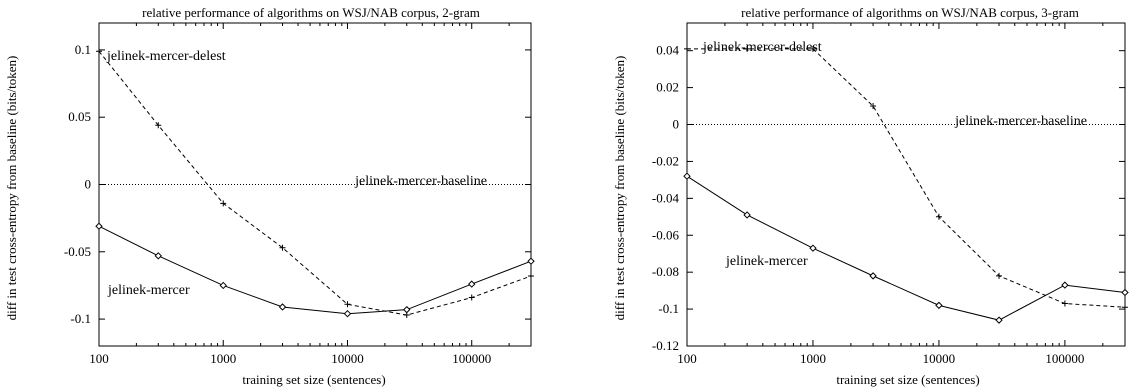  What do you see at coordinates (79, 116) in the screenshot?
I see `y-tick-label: 0.05` at bounding box center [79, 116].